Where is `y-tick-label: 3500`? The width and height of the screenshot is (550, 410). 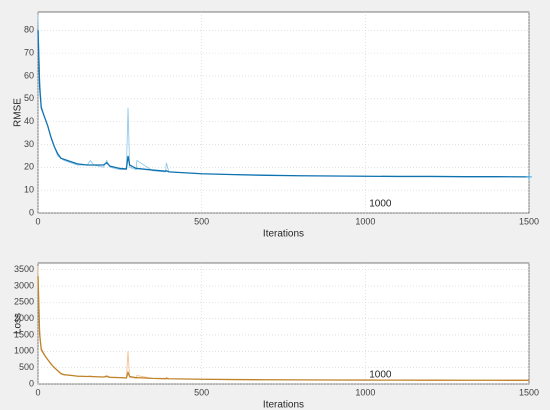
y-tick-label: 3500 is located at coordinates (24, 269).